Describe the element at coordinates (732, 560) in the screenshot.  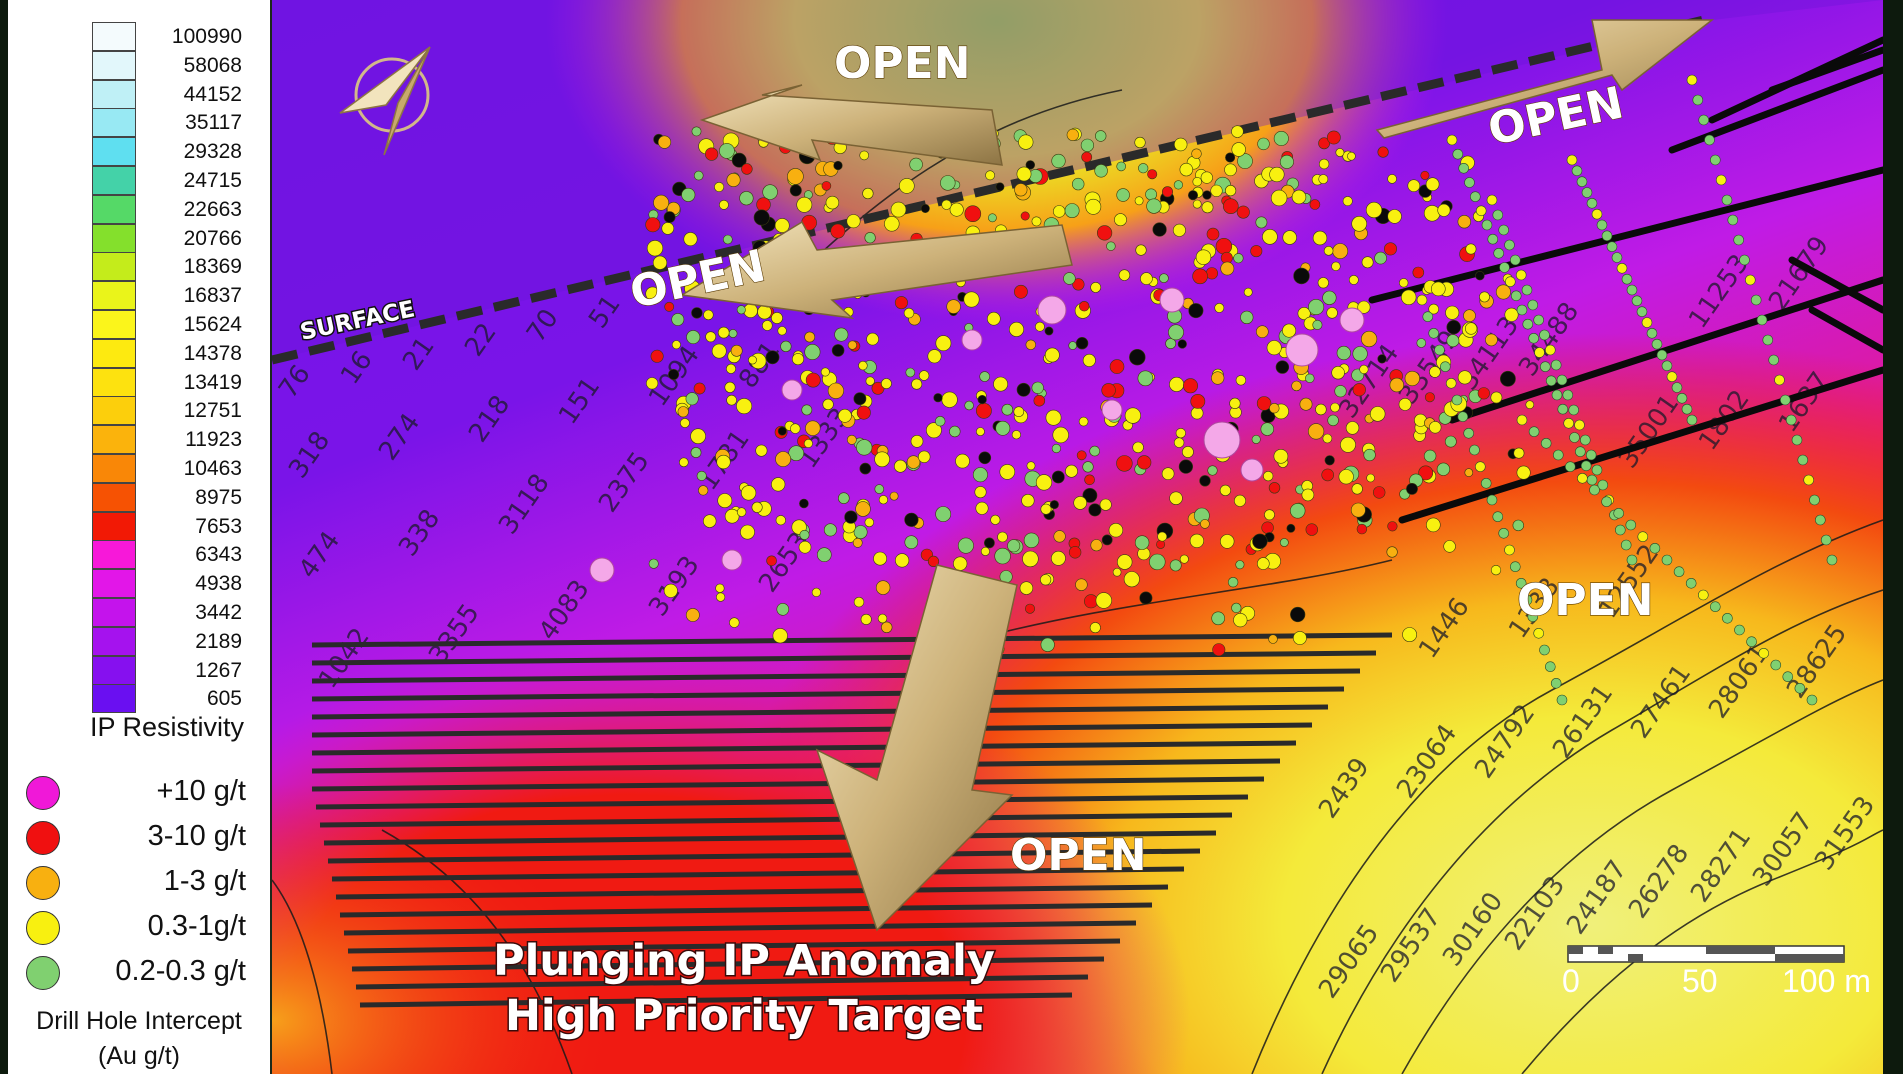
I see `high-grade-sphere` at that location.